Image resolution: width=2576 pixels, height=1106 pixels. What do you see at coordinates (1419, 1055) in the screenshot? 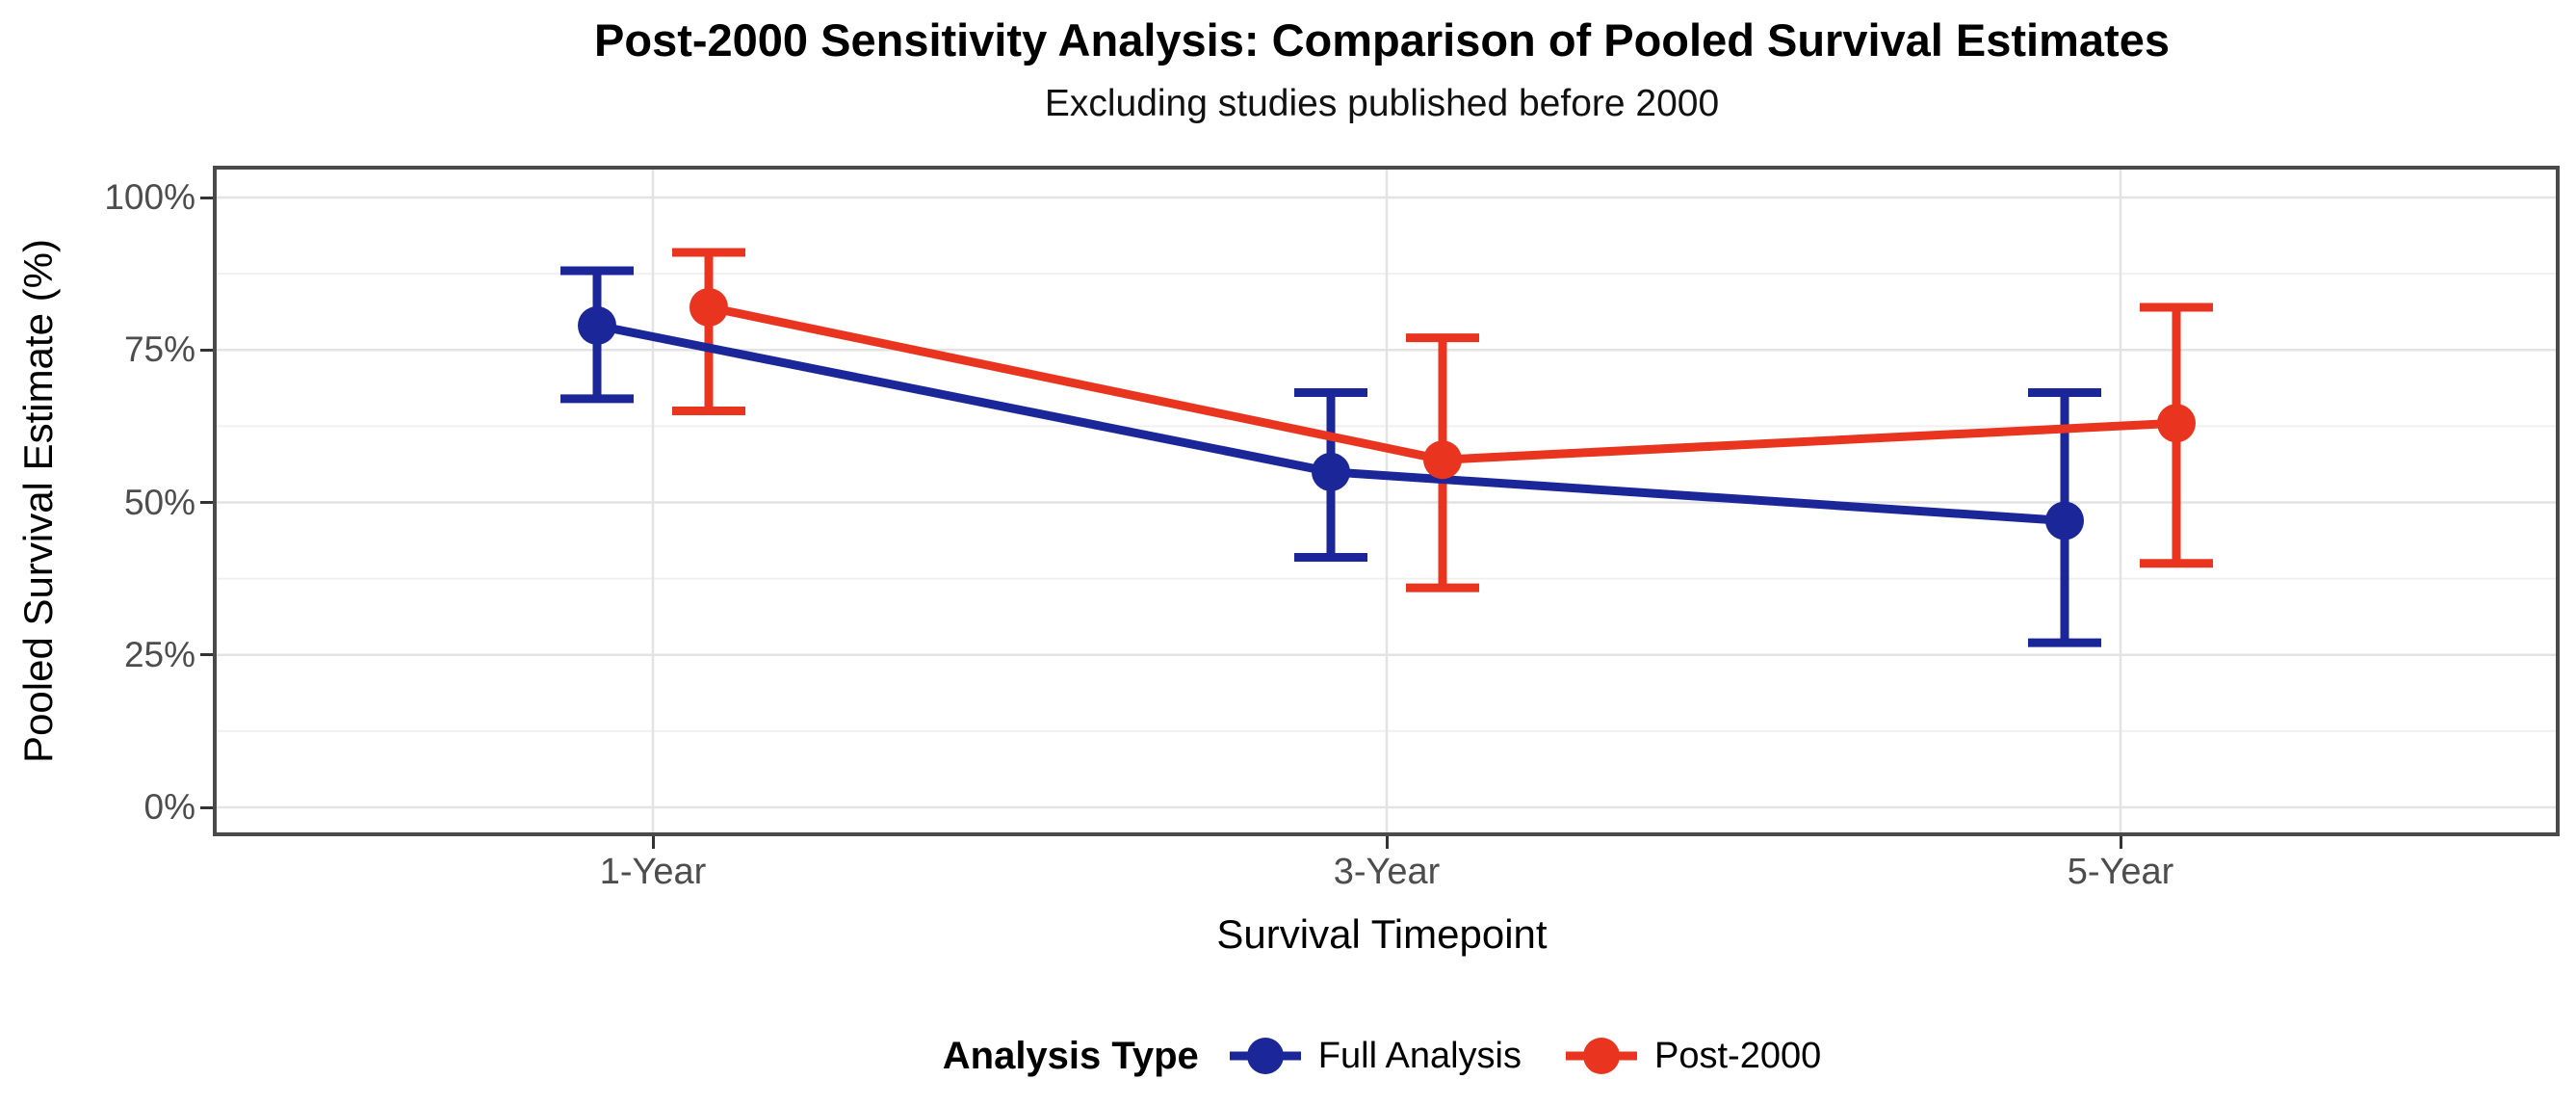
I see `legend-label-full-analysis: Full Analysis` at bounding box center [1419, 1055].